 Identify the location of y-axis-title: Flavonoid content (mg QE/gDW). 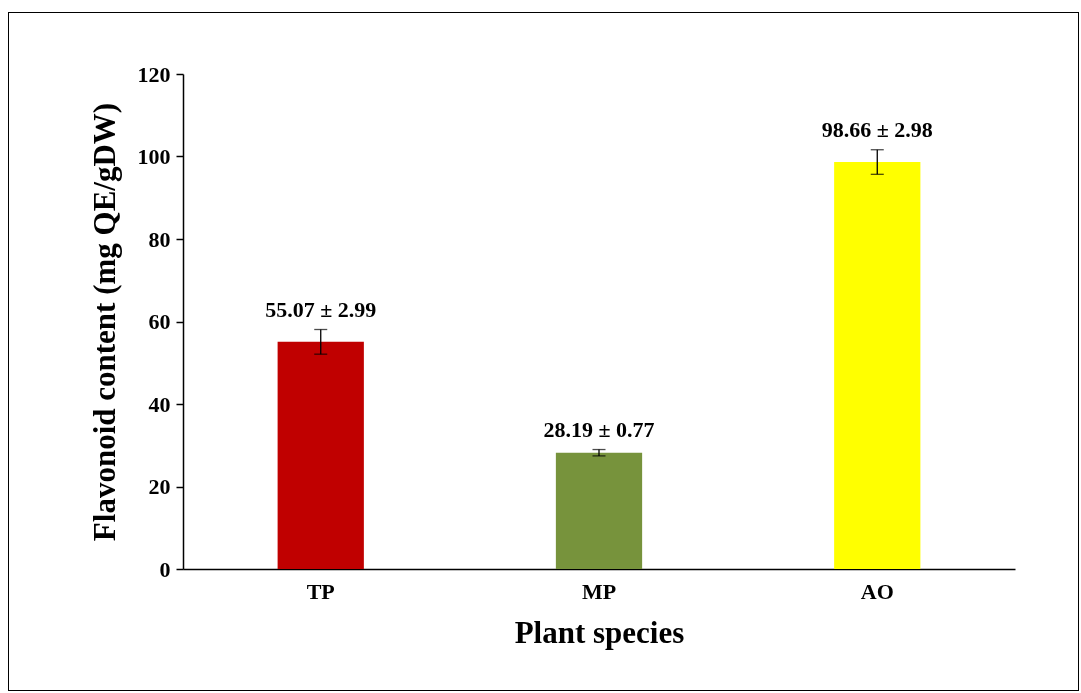
(104, 322).